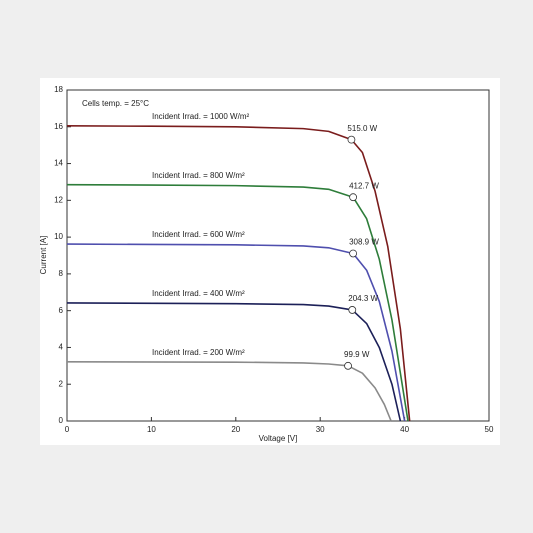  What do you see at coordinates (61, 383) in the screenshot?
I see `y-tick-label: 2` at bounding box center [61, 383].